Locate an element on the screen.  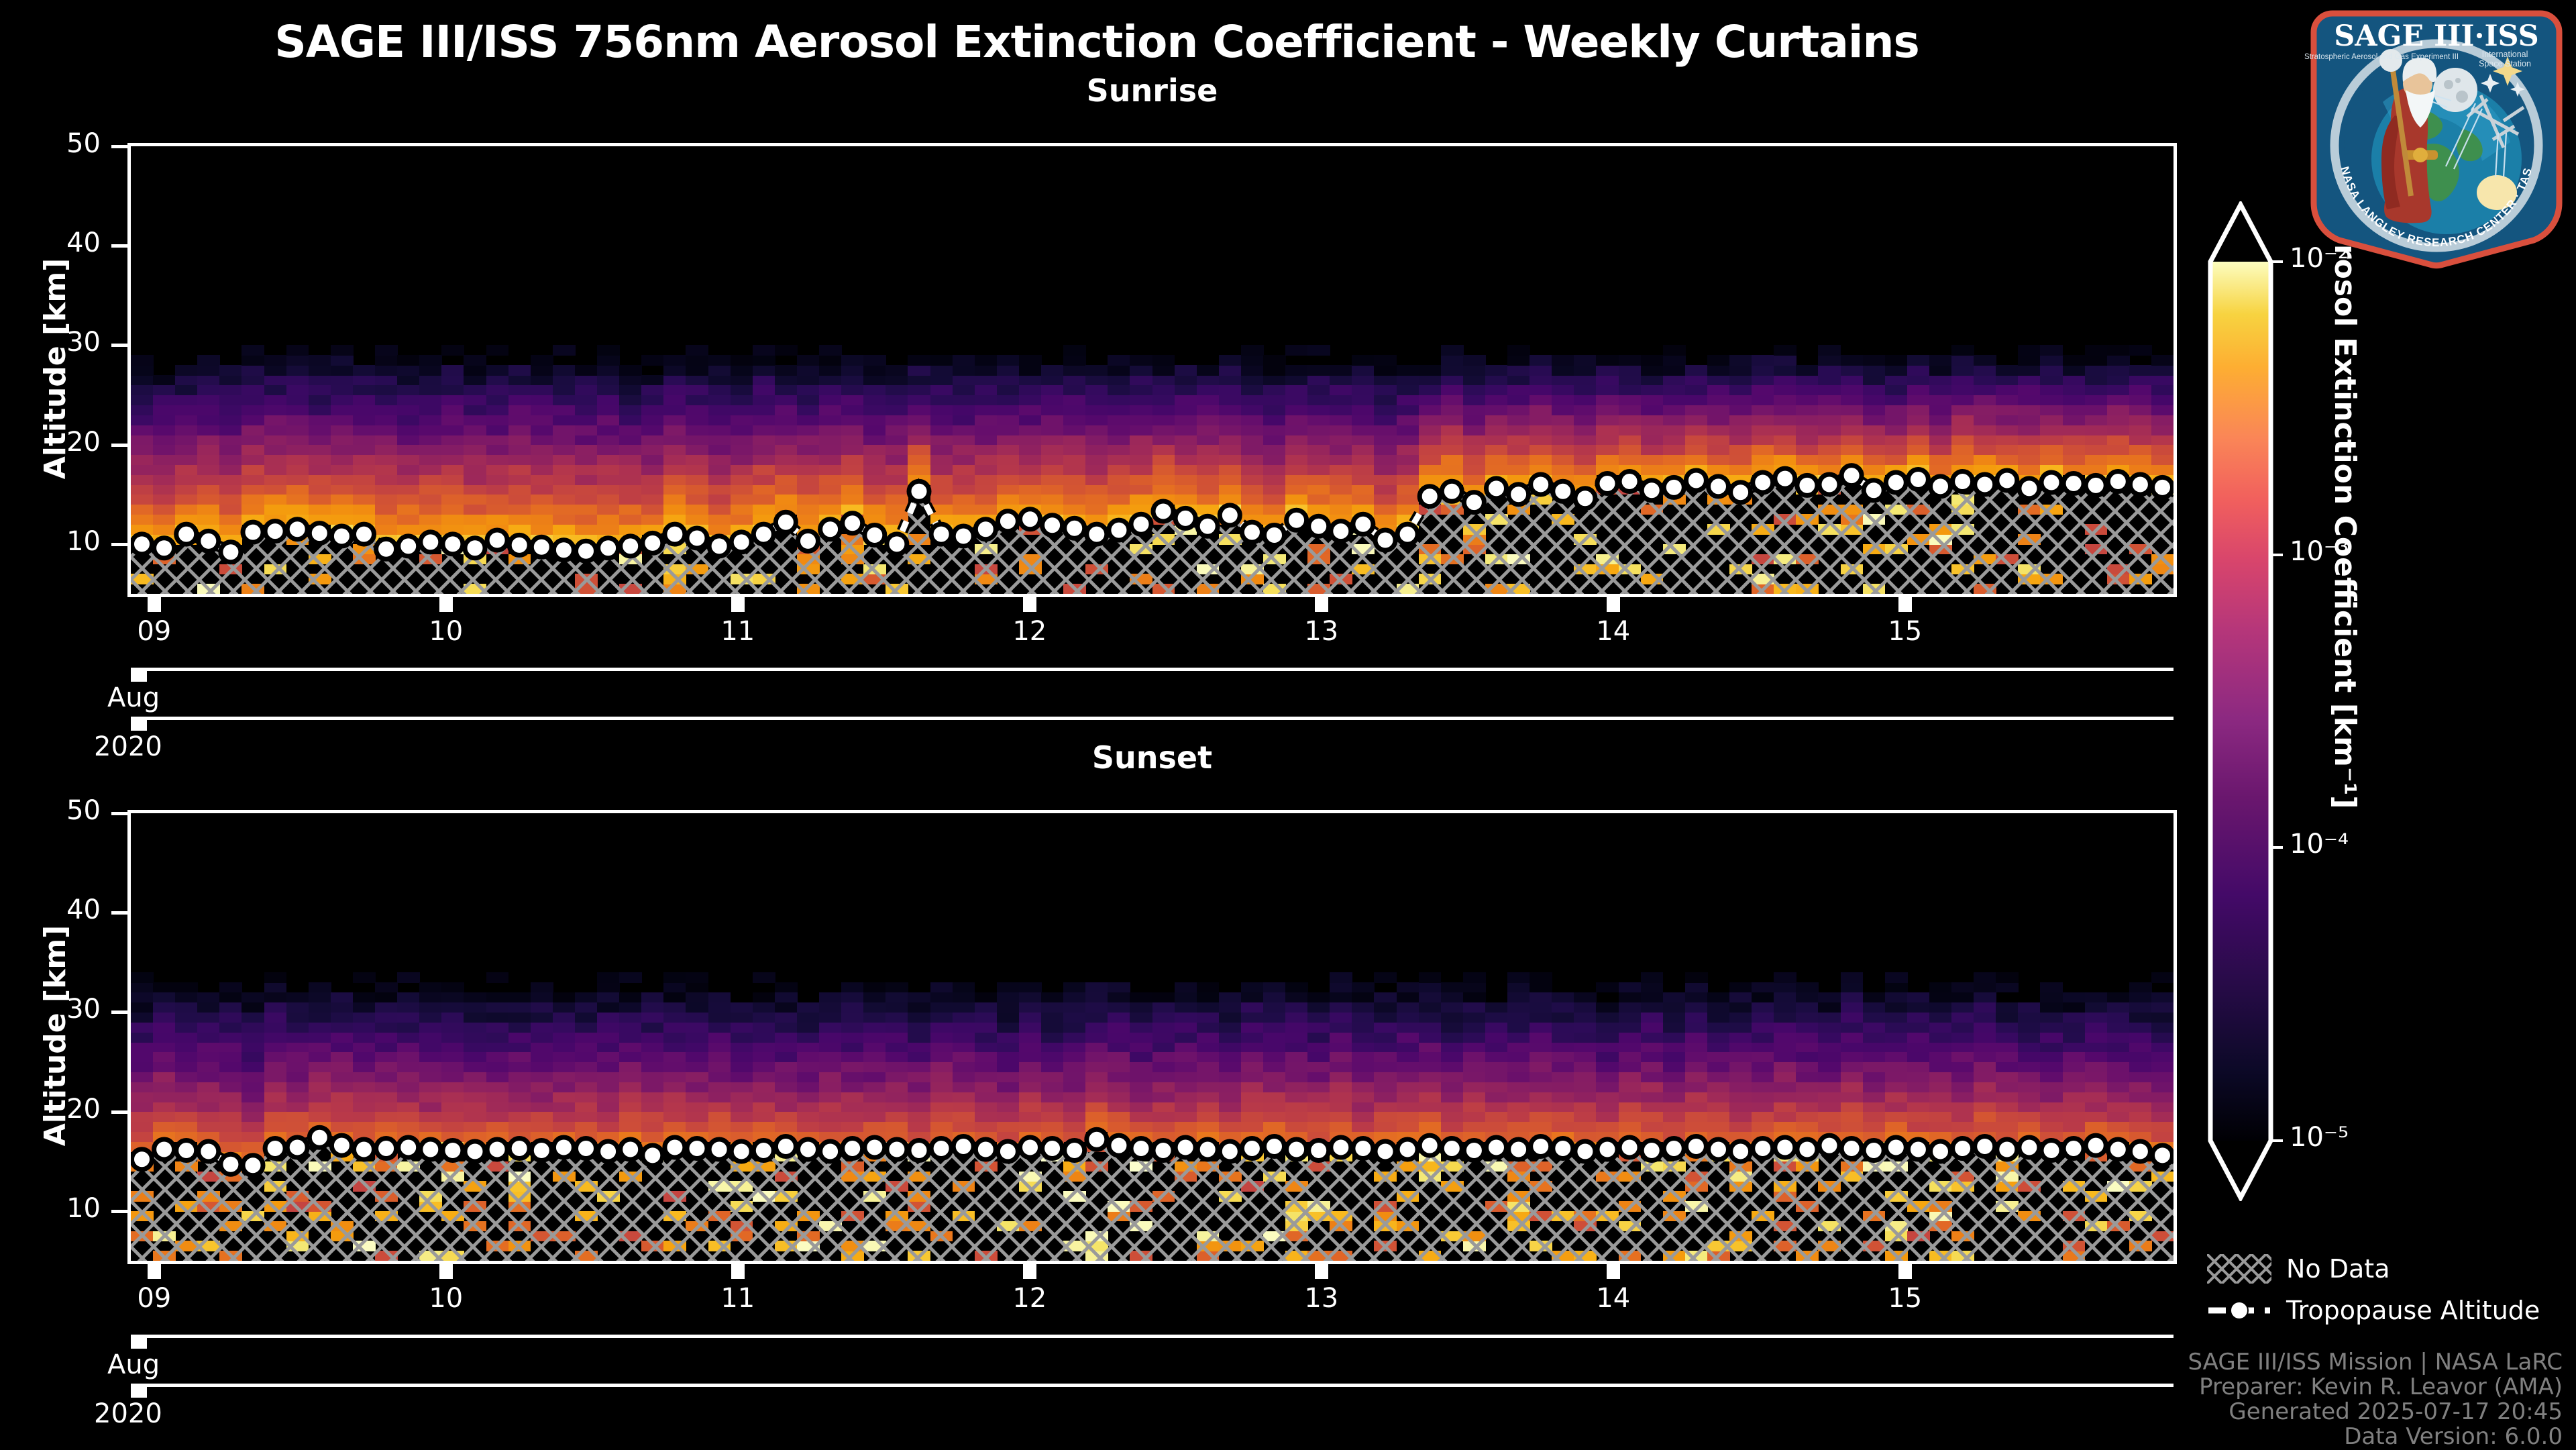
logo-title: SAGE III·ISS is located at coordinates (2436, 36).